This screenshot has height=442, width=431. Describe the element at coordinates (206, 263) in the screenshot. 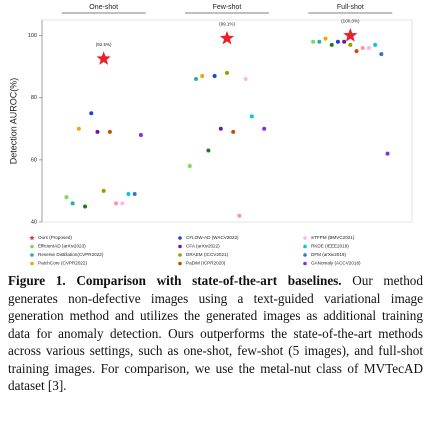

I see `legend-label: PaDiM (ICPR2020)` at that location.